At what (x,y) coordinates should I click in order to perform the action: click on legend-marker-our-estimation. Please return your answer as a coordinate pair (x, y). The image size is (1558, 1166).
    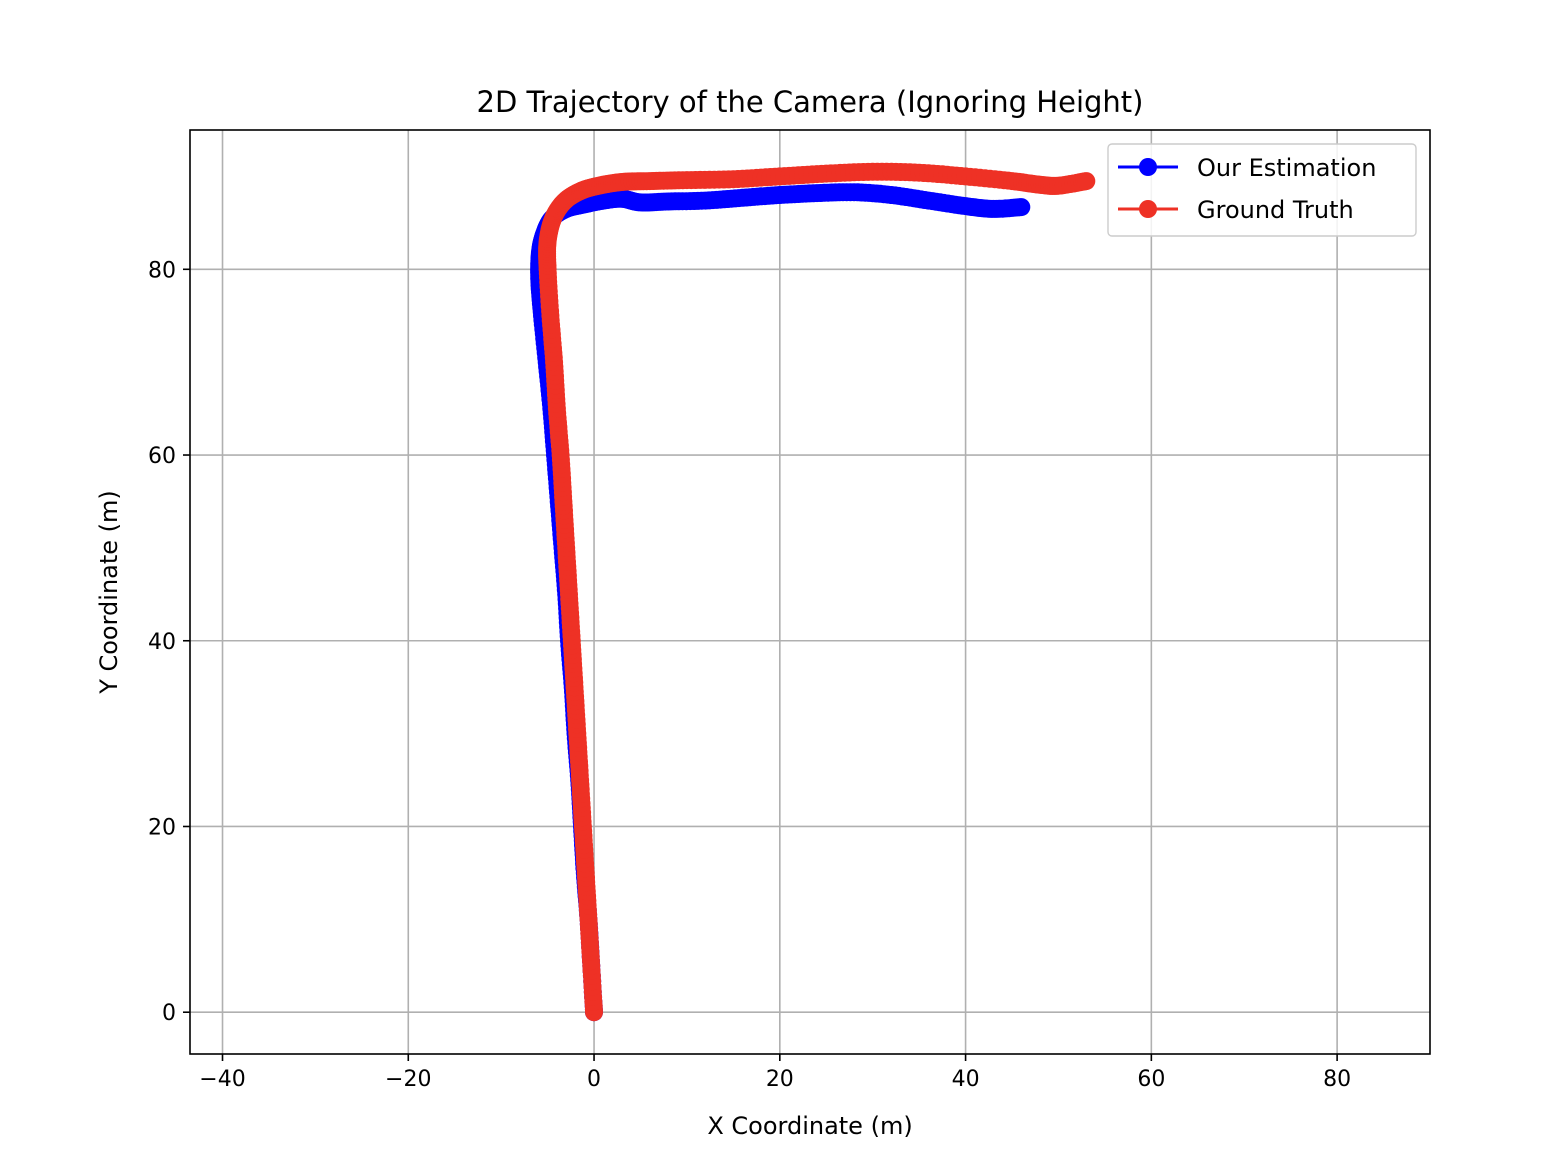
    Looking at the image, I should click on (1148, 167).